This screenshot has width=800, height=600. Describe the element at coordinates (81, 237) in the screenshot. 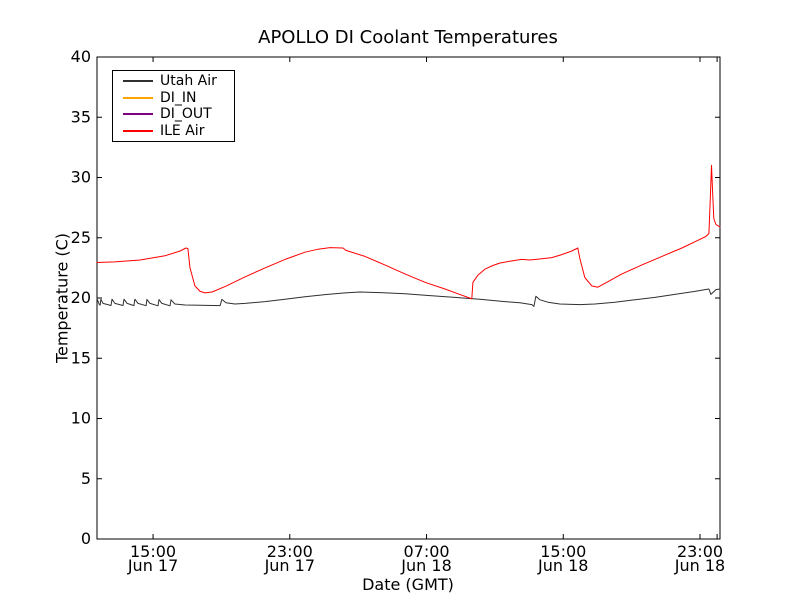

I see `y-tick-label: 25` at that location.